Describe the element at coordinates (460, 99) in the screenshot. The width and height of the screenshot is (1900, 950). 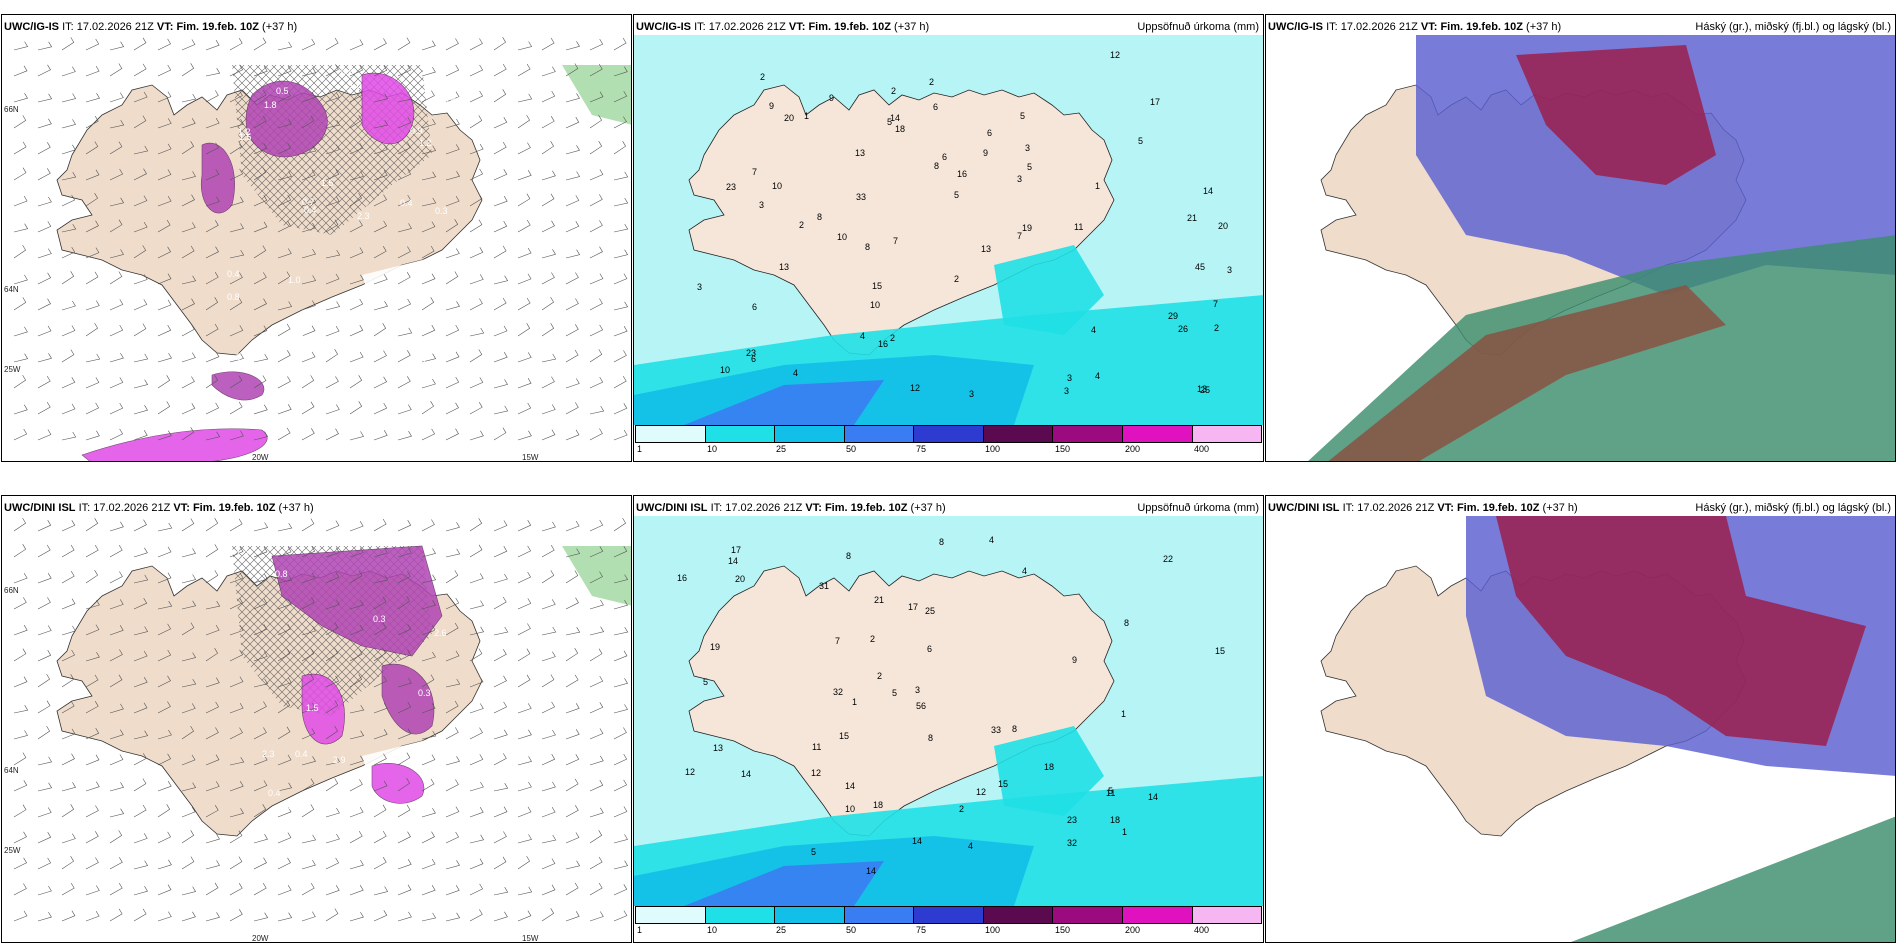
I see `precip-value-label: 0.8` at that location.